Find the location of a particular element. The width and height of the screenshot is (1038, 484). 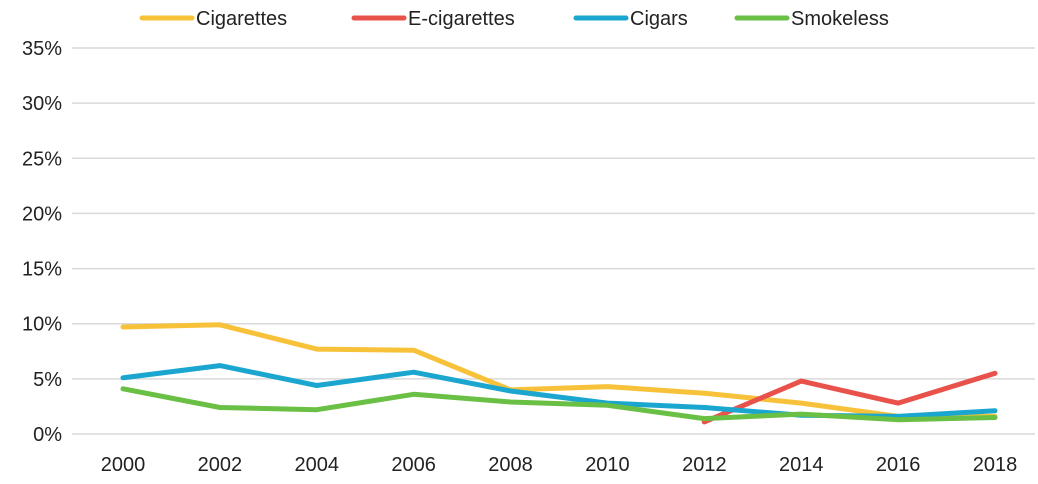

x-tick-label: 2010 is located at coordinates (607, 465).